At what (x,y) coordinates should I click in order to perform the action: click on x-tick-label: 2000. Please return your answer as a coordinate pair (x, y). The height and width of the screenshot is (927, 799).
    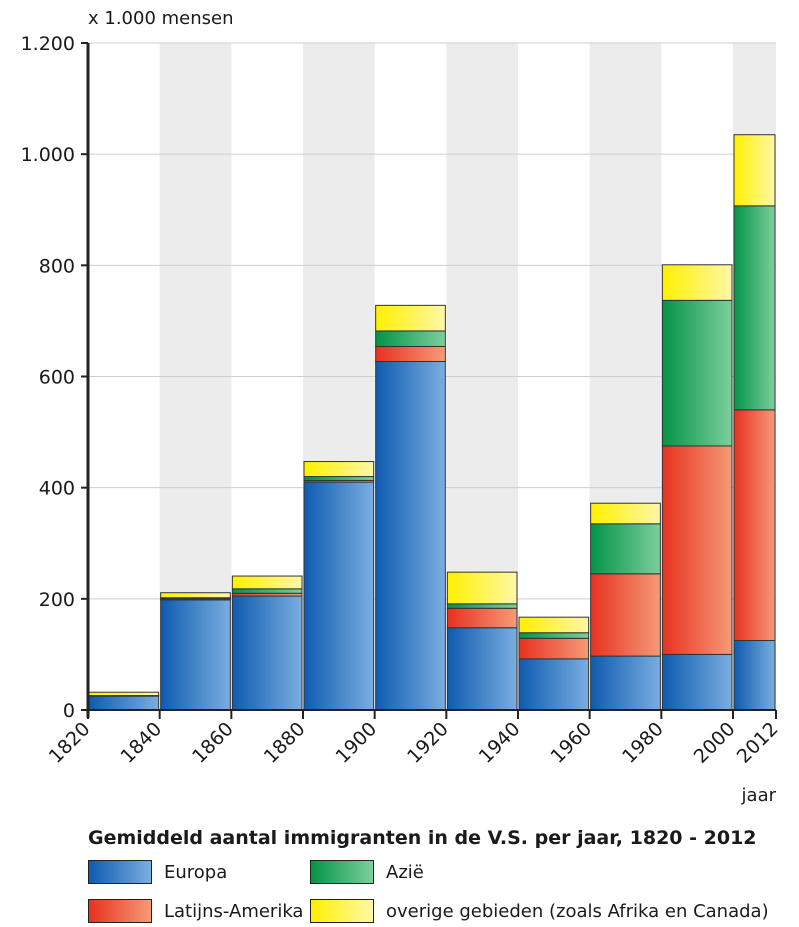
    Looking at the image, I should click on (715, 743).